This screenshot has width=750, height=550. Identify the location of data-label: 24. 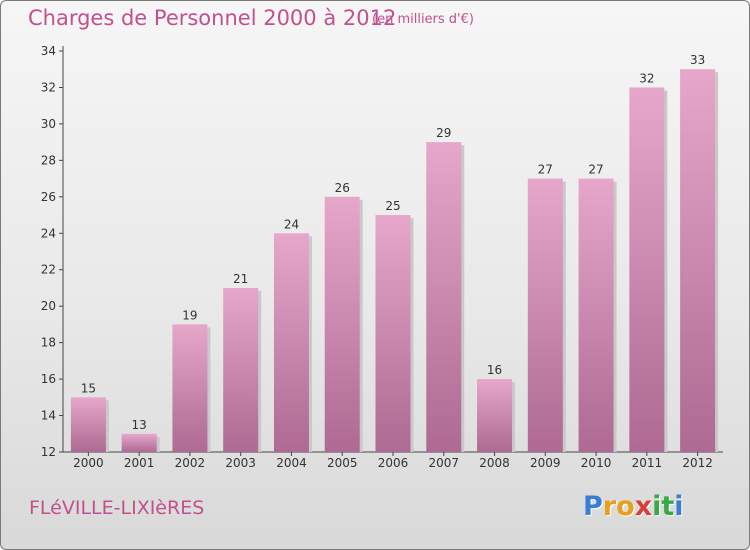
(291, 224).